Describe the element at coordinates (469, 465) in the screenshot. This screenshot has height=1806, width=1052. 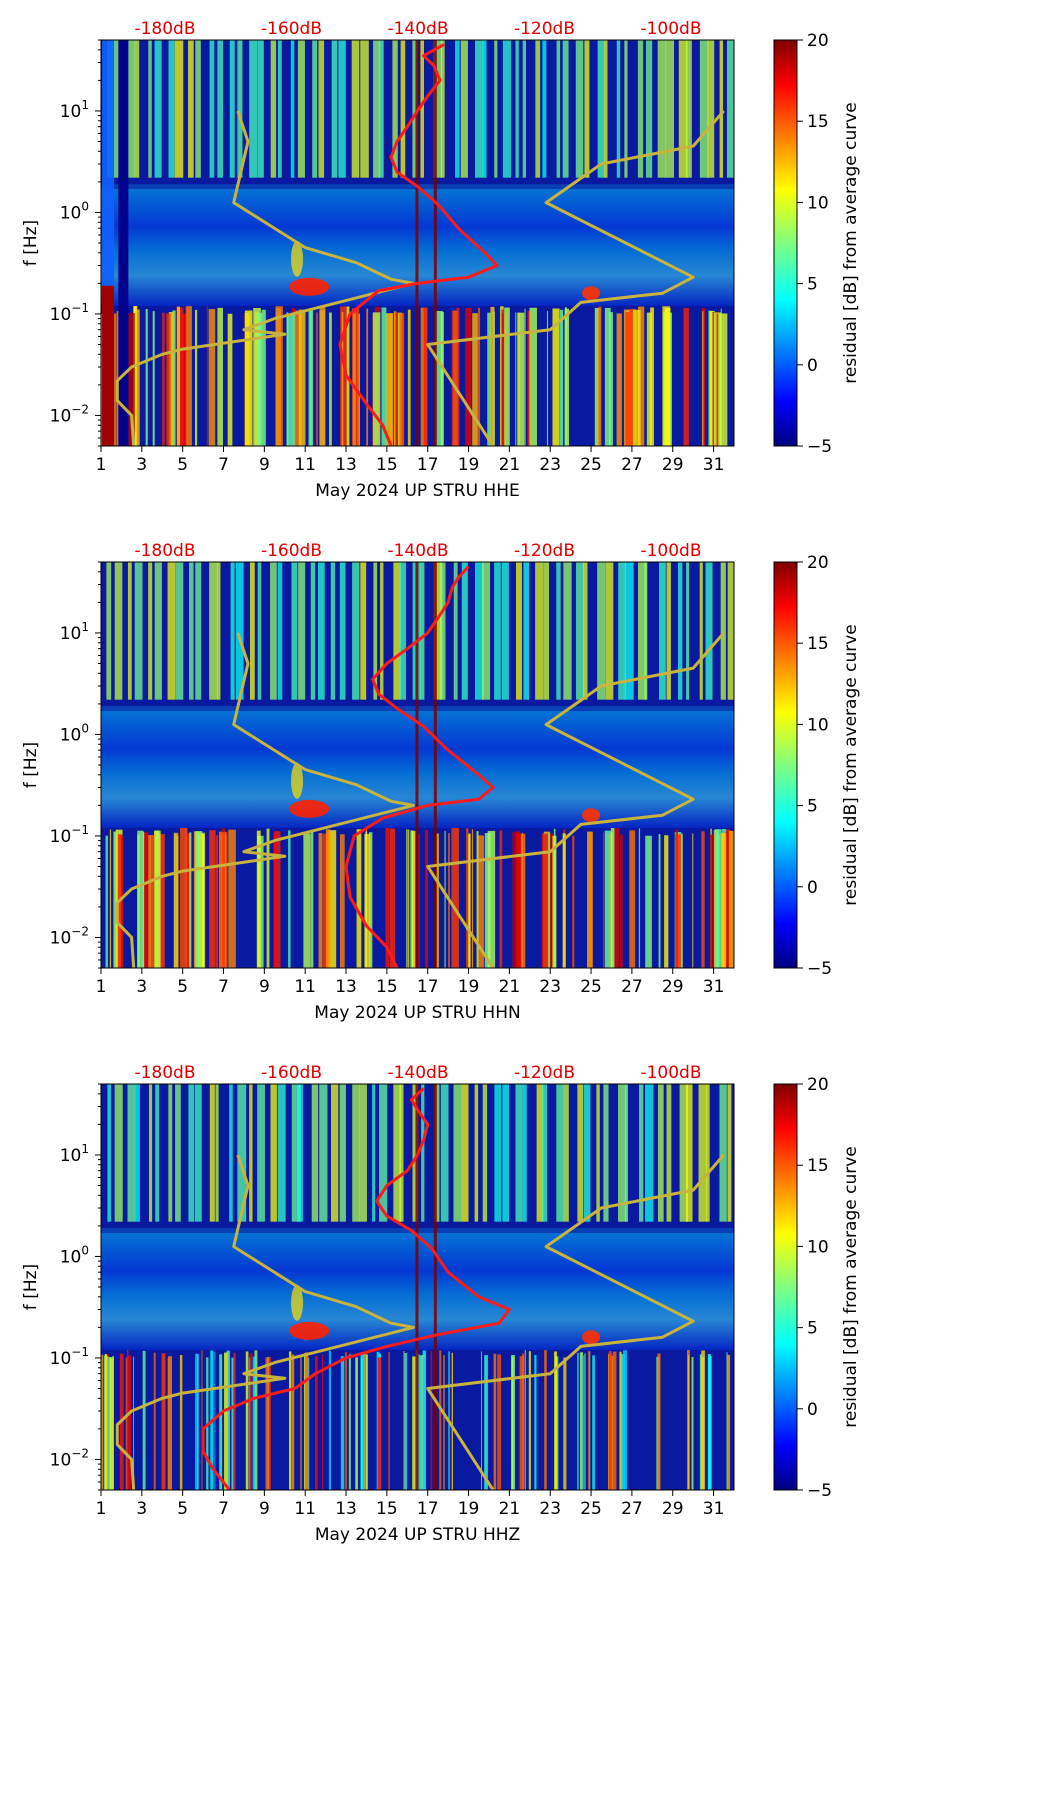
I see `x-tick-label: 19` at that location.